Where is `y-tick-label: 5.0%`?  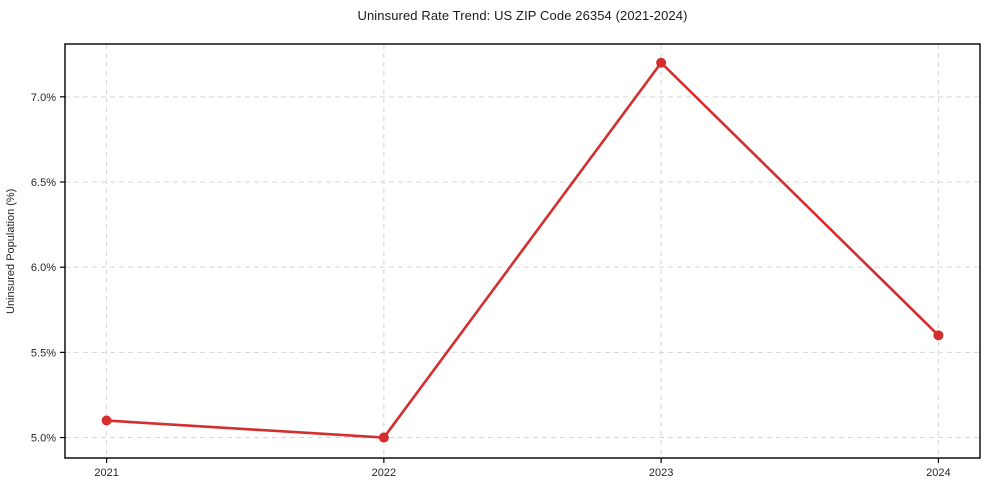
y-tick-label: 5.0% is located at coordinates (43, 439).